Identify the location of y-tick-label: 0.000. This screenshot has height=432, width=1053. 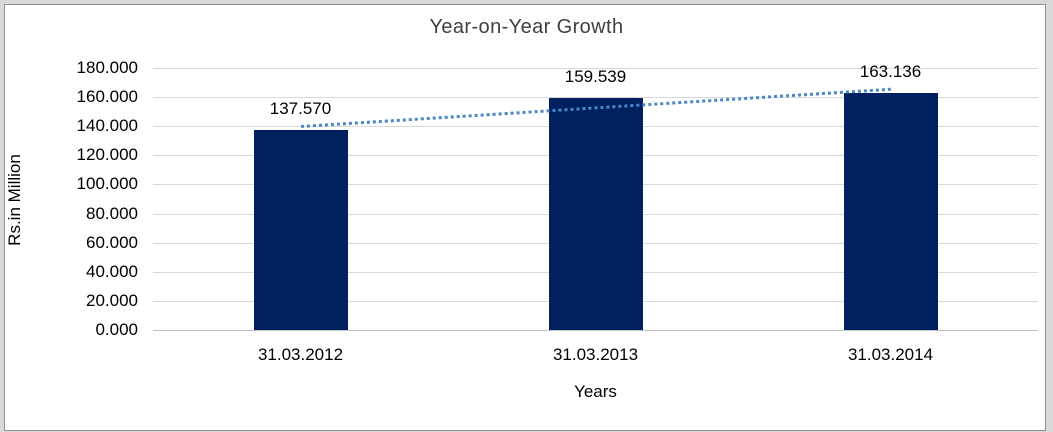
(116, 329).